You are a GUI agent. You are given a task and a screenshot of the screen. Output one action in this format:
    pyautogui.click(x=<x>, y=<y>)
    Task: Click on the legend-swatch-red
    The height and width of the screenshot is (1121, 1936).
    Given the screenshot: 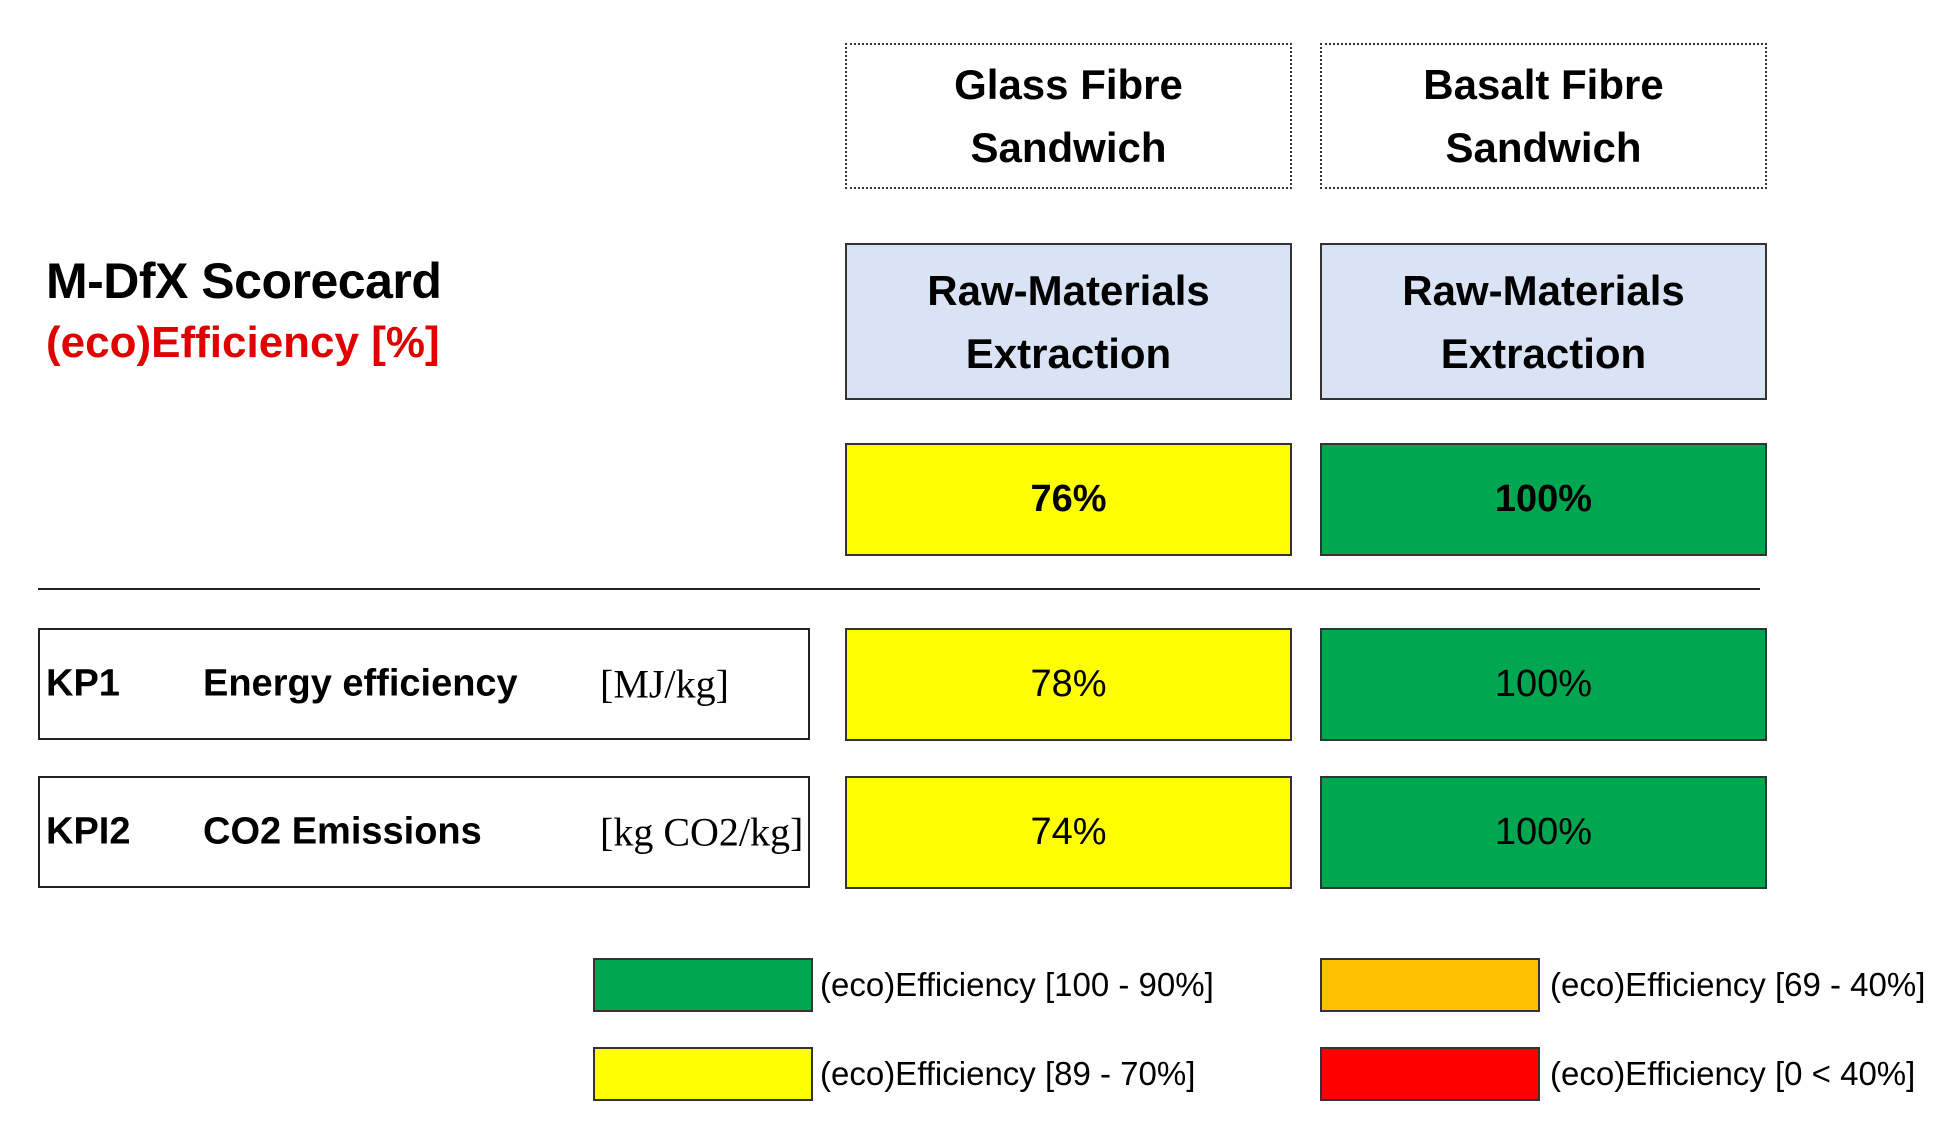 What is the action you would take?
    pyautogui.click(x=1430, y=1074)
    